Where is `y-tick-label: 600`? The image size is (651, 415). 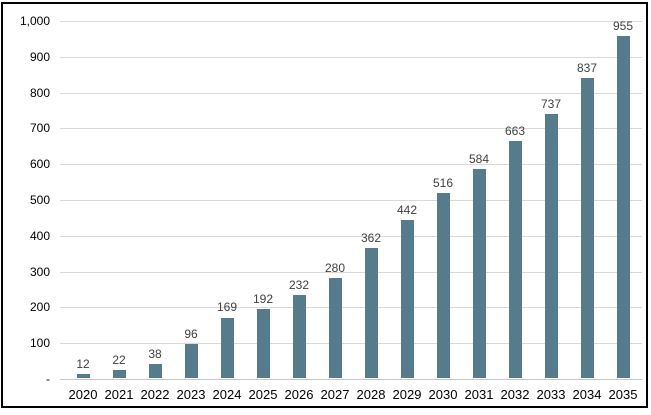 y-tick-label: 600 is located at coordinates (39, 164).